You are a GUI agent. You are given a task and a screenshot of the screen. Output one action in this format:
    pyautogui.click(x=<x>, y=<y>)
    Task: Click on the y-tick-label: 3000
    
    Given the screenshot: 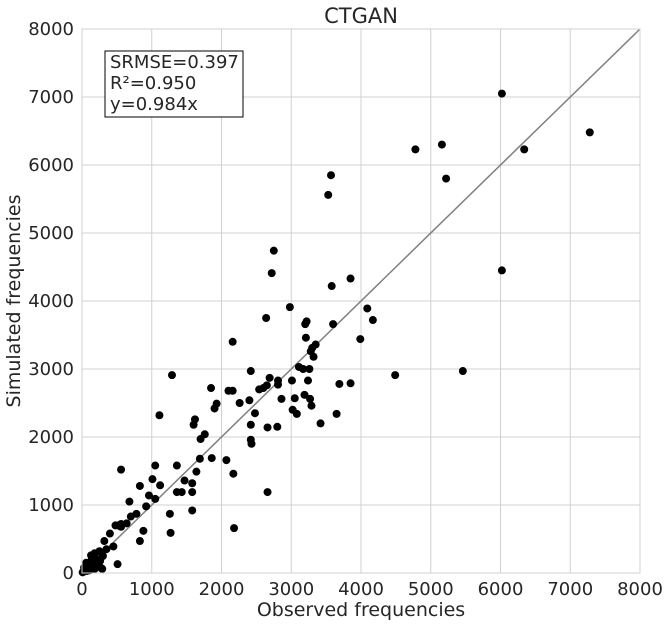 What is the action you would take?
    pyautogui.click(x=51, y=369)
    